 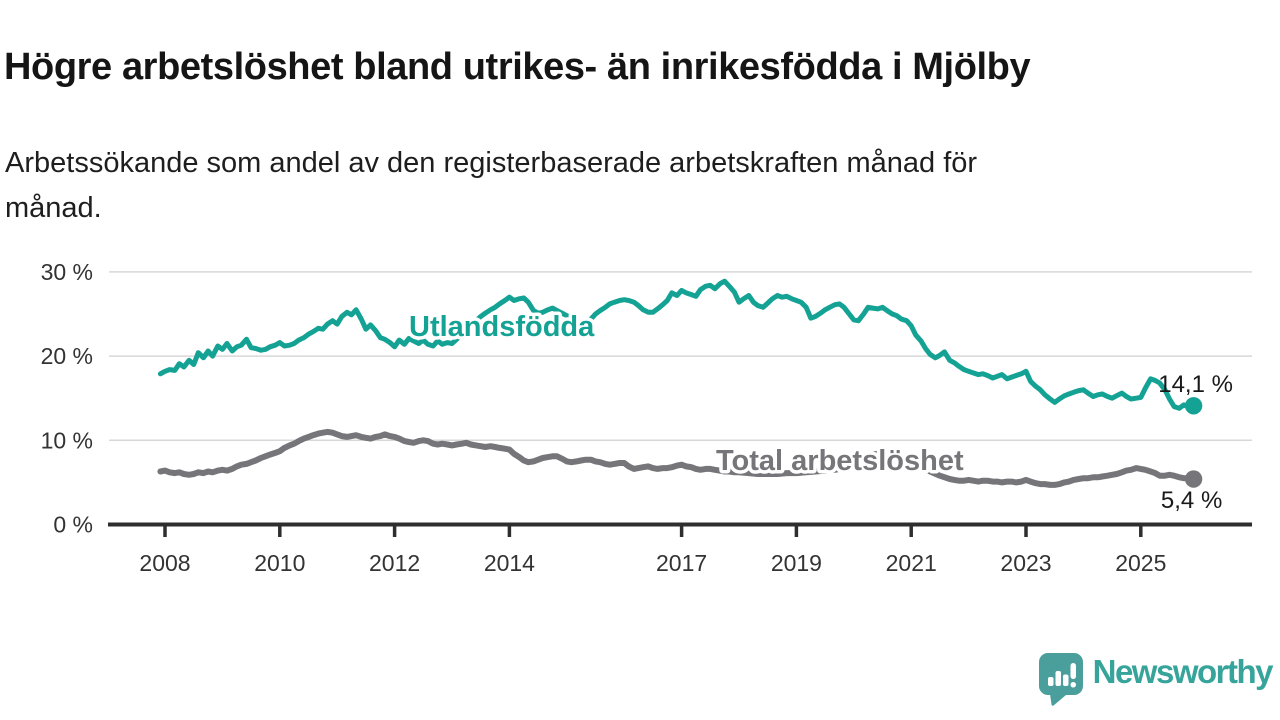 I want to click on x-axis-tick-label: 2008, so click(x=164, y=563).